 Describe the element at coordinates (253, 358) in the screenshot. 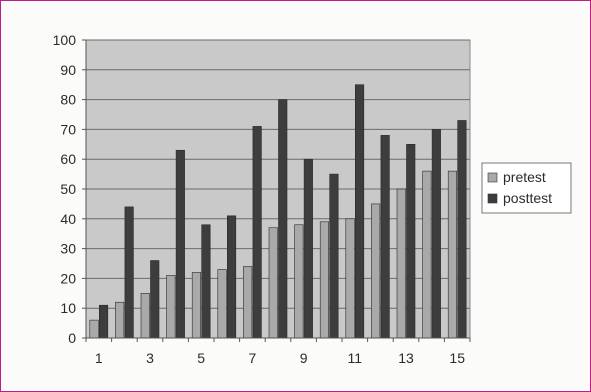

I see `x-tick-label: 7` at that location.